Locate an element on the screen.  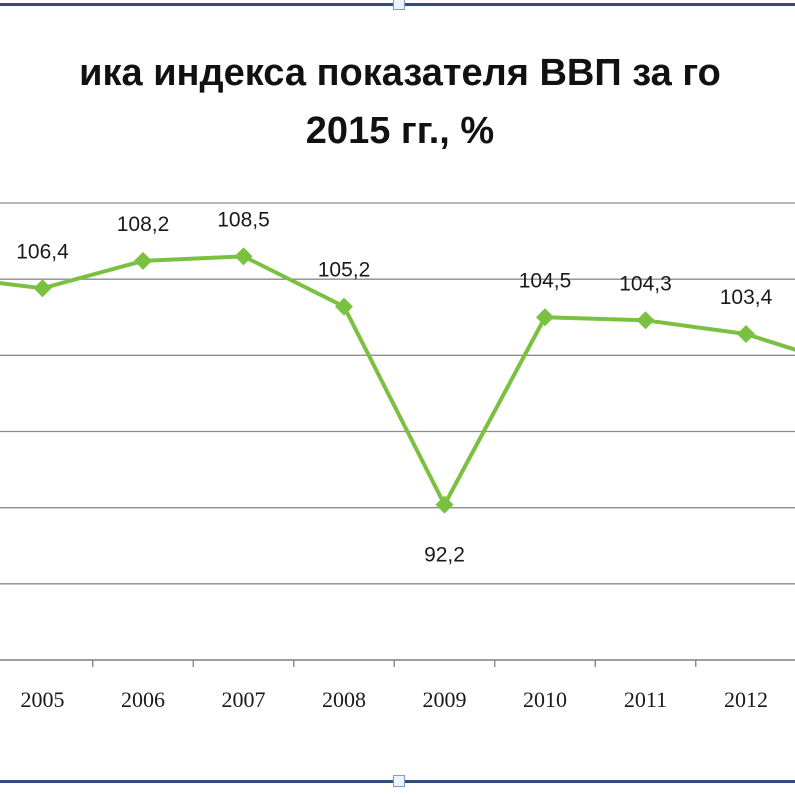
chart-title-line-1: ика индекса показателя ВВП за го is located at coordinates (400, 73).